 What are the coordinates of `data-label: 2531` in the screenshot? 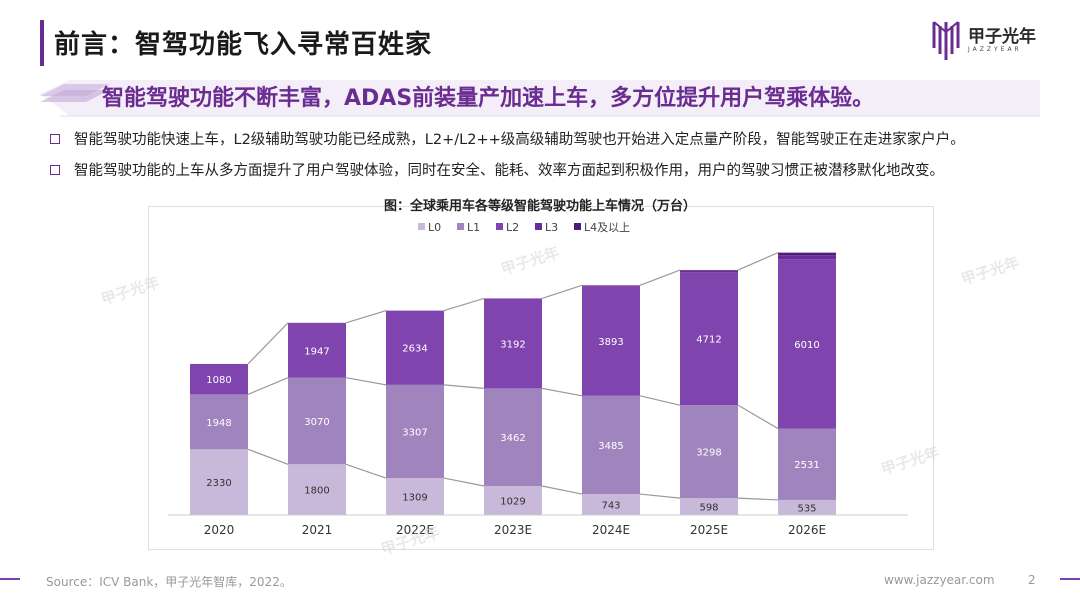 It's located at (806, 465).